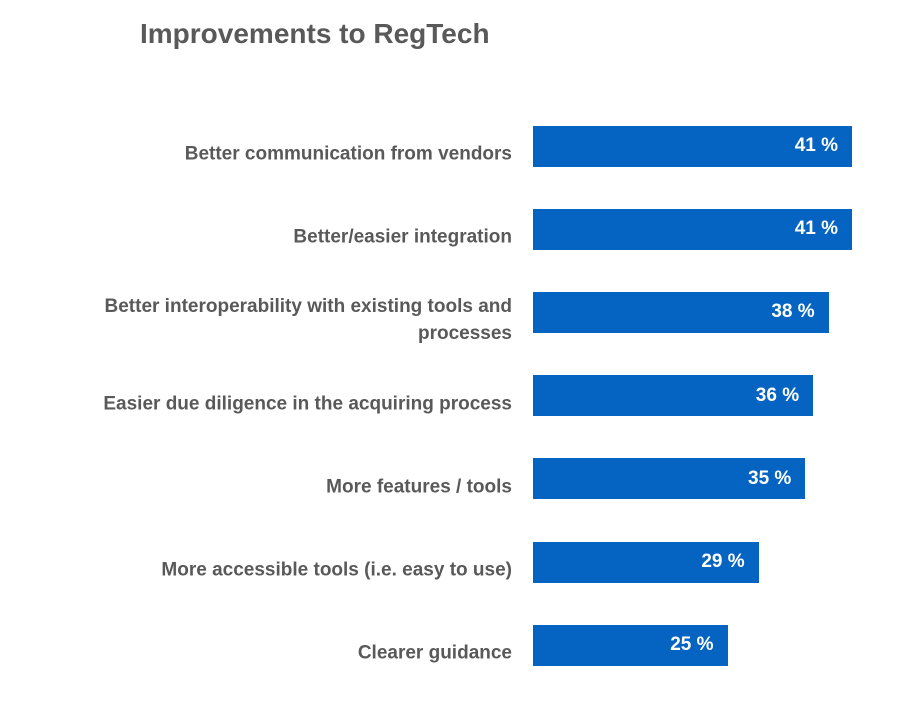  I want to click on category-label: Better/easier integration, so click(402, 237).